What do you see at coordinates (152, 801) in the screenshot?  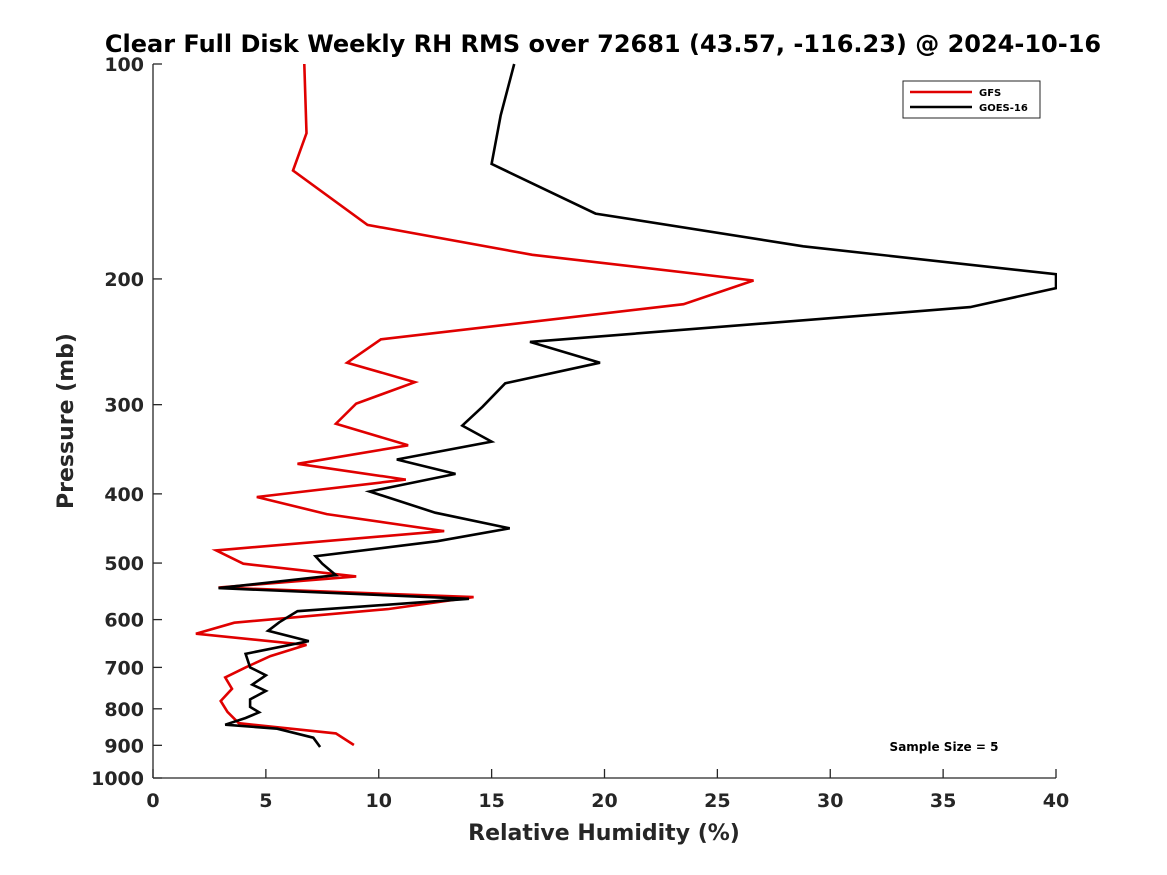 I see `x-tick-label: 0` at bounding box center [152, 801].